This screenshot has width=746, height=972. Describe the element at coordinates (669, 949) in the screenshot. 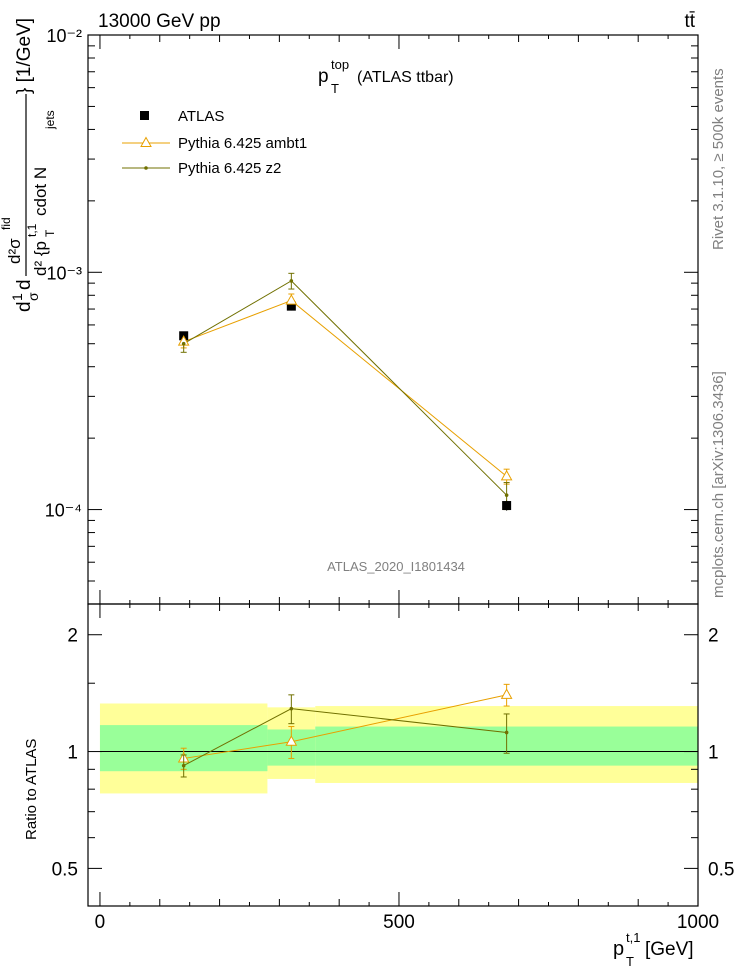

I see `xlabel-rest: [GeV]` at that location.